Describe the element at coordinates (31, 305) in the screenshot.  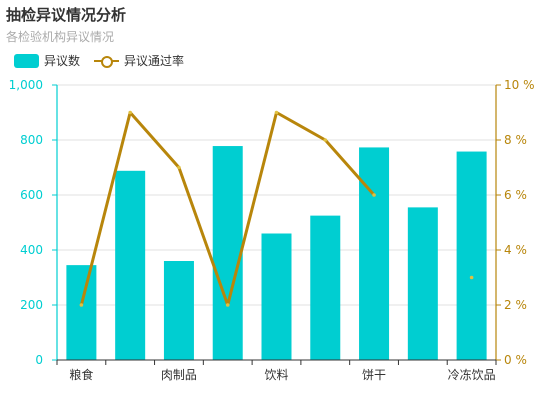
I see `y-left-tick-label: 200` at that location.